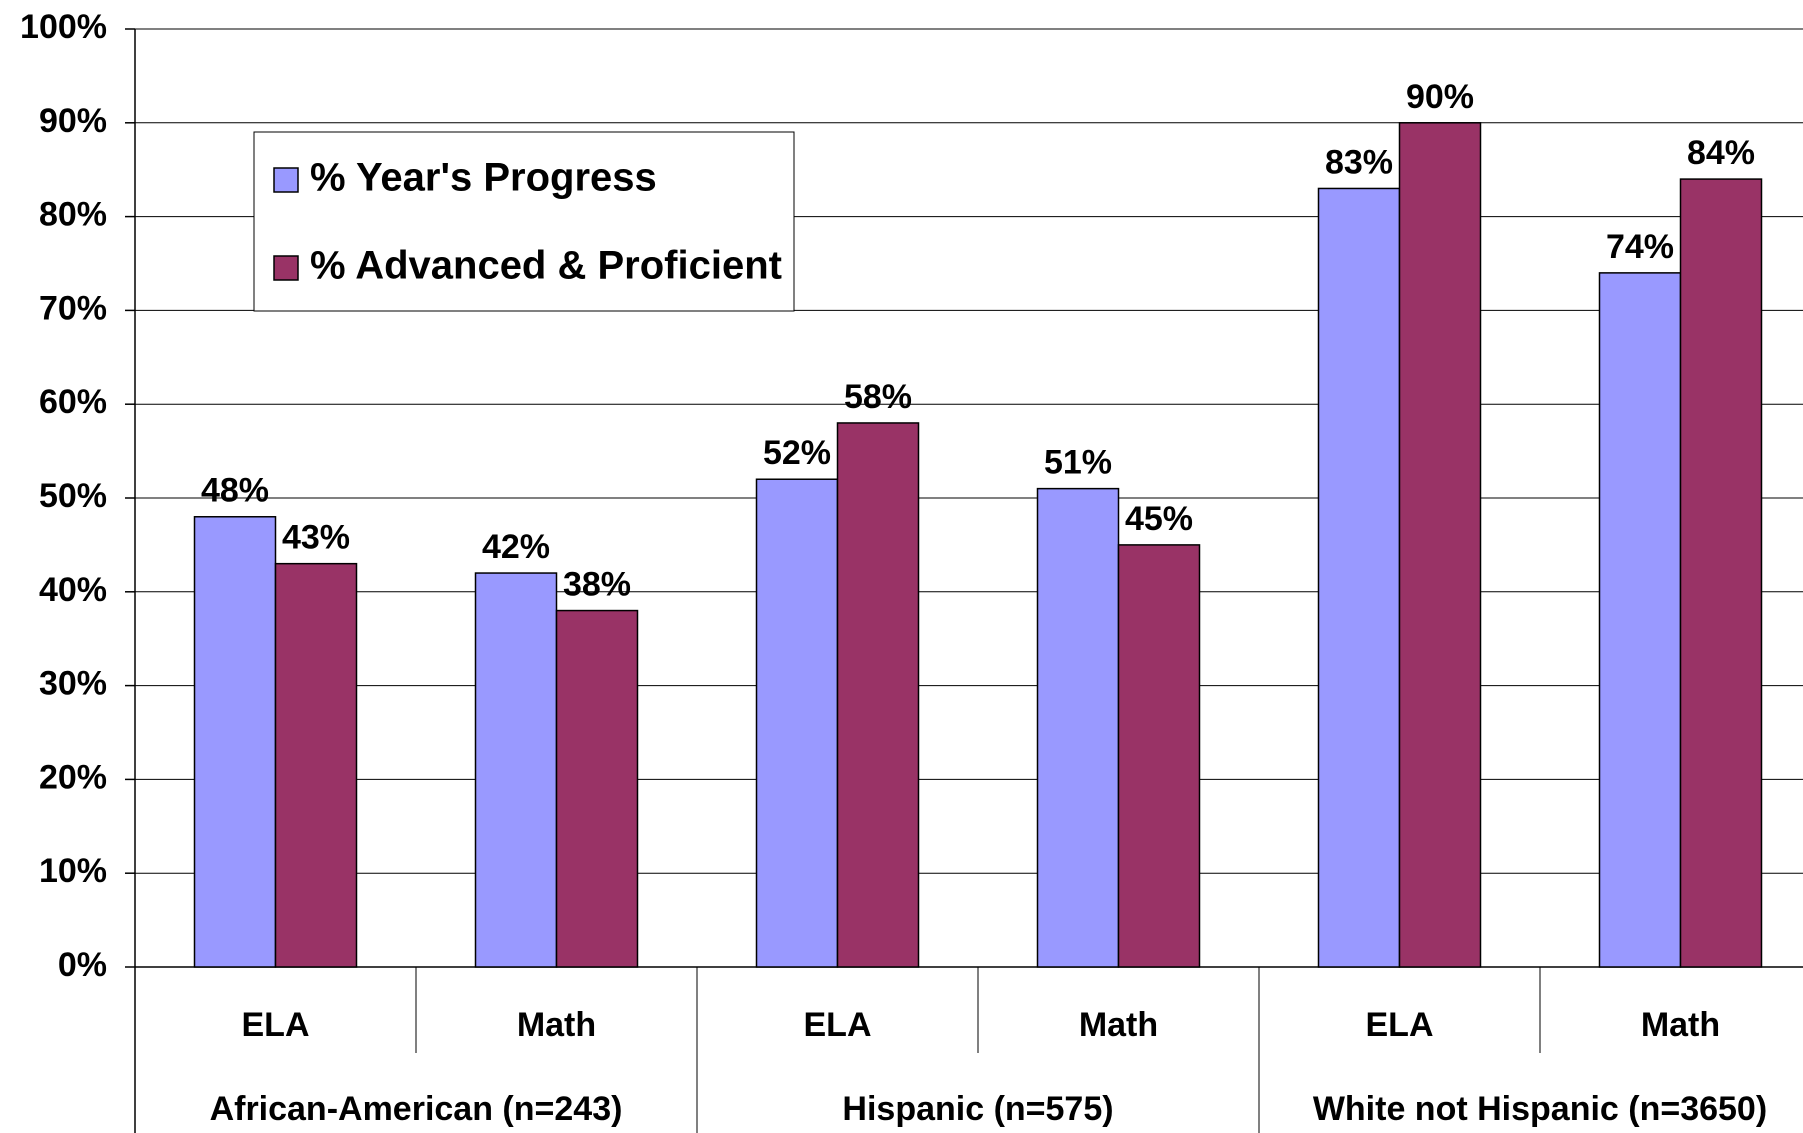 The width and height of the screenshot is (1803, 1133). Describe the element at coordinates (82, 965) in the screenshot. I see `y-tick-label: 0%` at that location.